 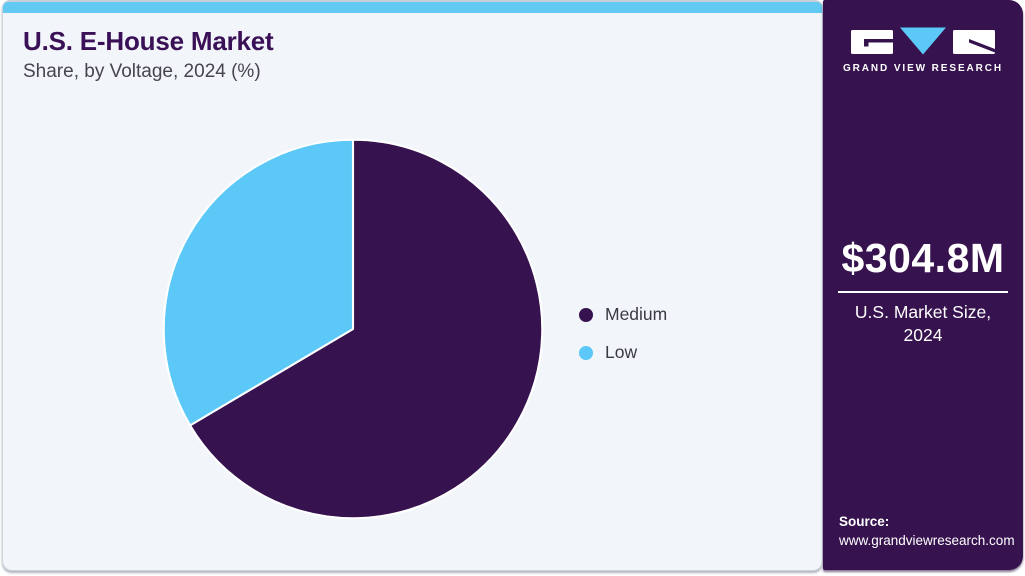 I want to click on logo-wordmark: GRAND VIEW RESEARCH, so click(x=923, y=68).